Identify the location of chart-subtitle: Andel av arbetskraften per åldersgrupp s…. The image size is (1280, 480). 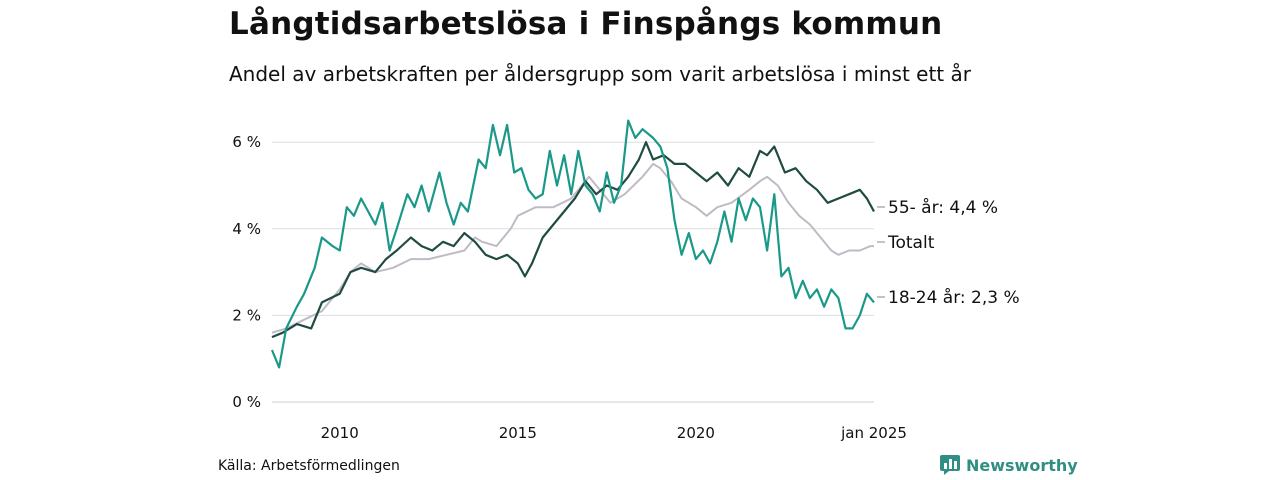
(600, 74).